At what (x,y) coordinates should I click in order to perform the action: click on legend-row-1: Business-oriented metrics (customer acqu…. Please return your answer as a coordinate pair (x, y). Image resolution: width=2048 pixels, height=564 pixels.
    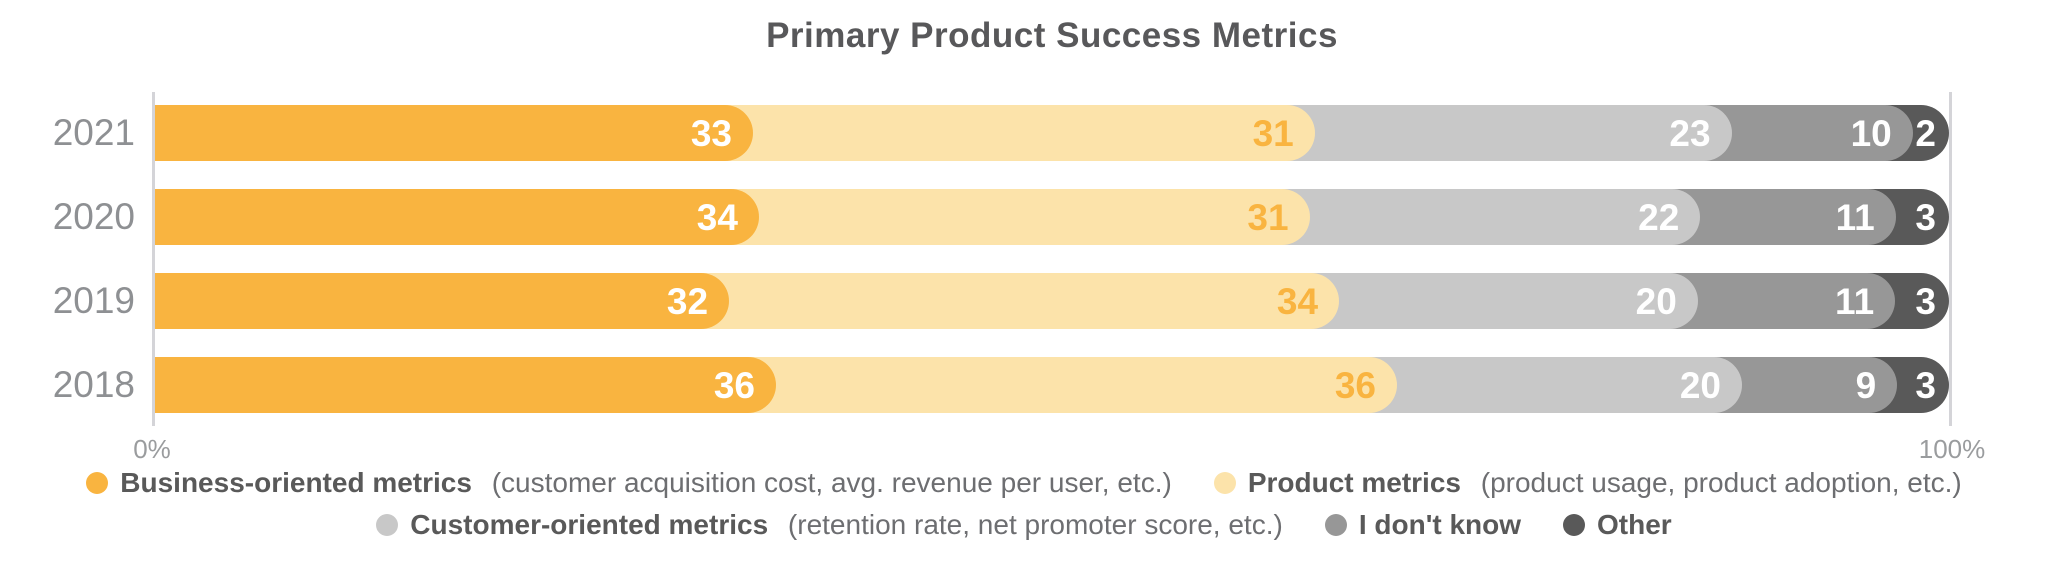
    Looking at the image, I should click on (1024, 483).